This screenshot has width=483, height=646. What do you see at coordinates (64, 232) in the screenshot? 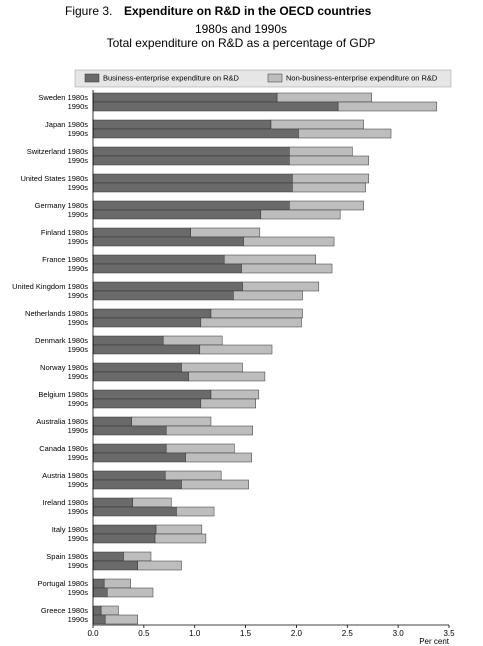
I see `y-tick-label: Finland 1980s` at bounding box center [64, 232].